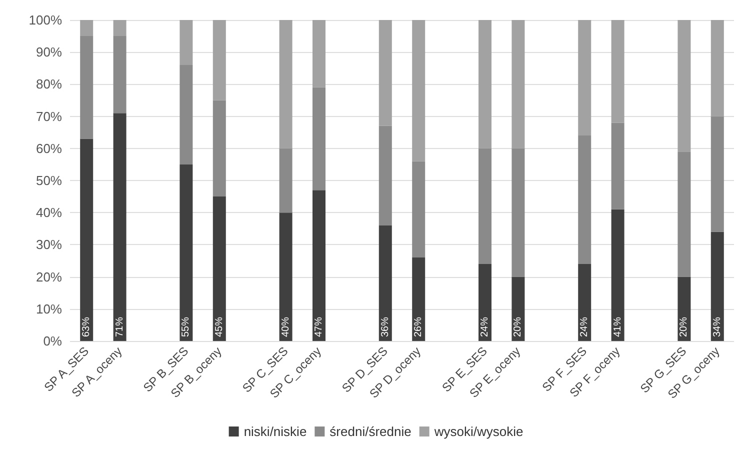  I want to click on data-label: 34%, so click(717, 326).